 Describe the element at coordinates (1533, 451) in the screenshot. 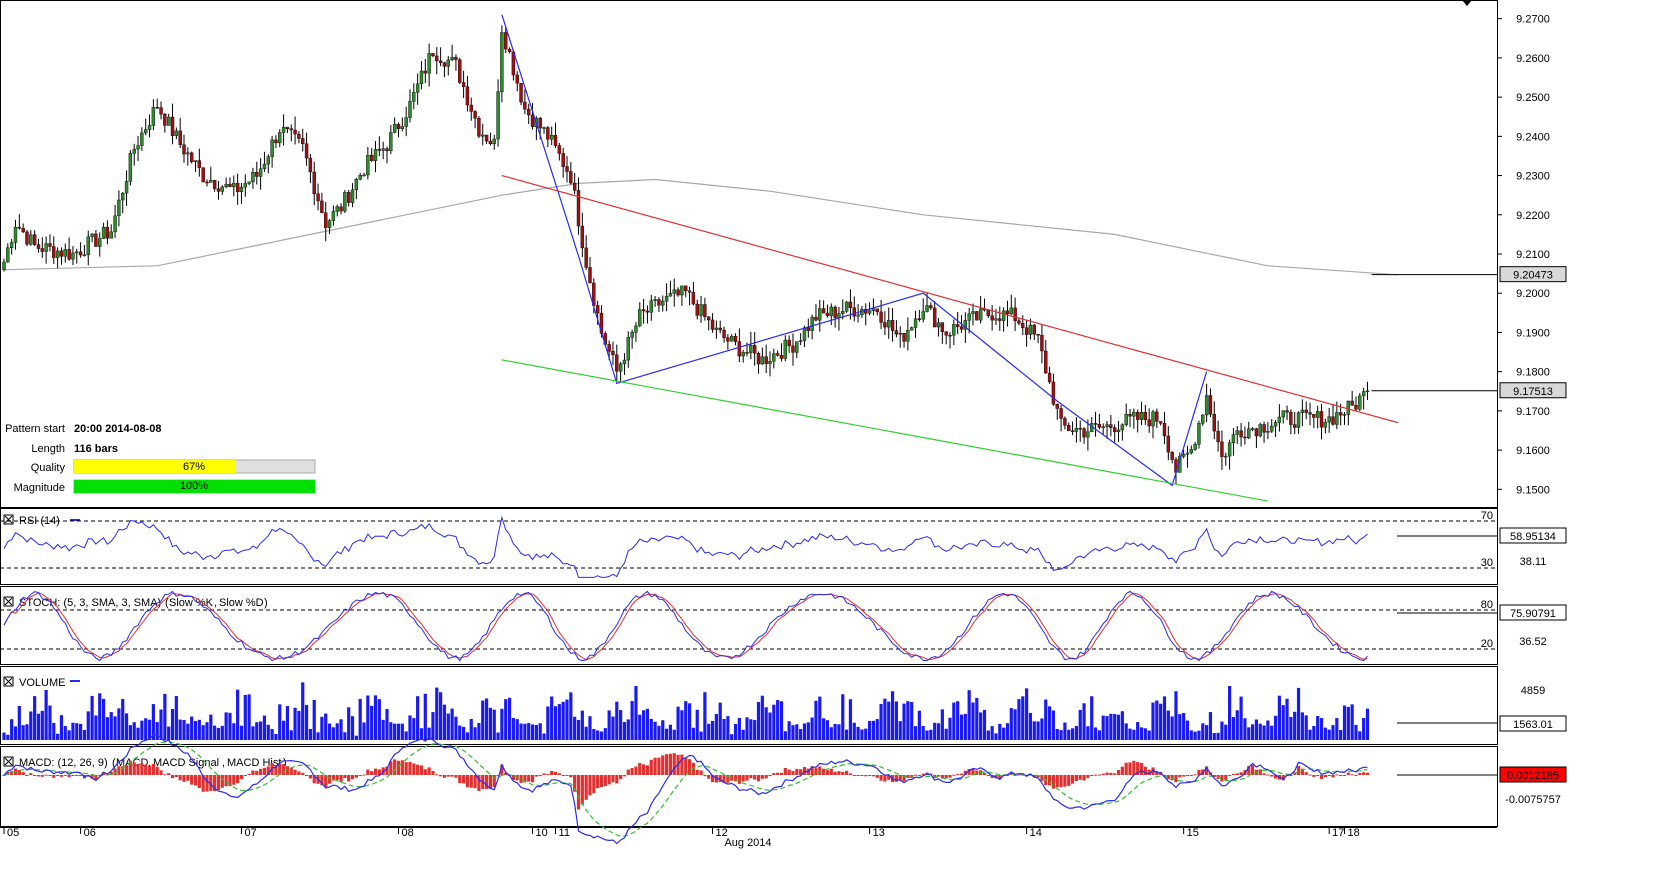

I see `price-tick-label: 9.1600` at that location.